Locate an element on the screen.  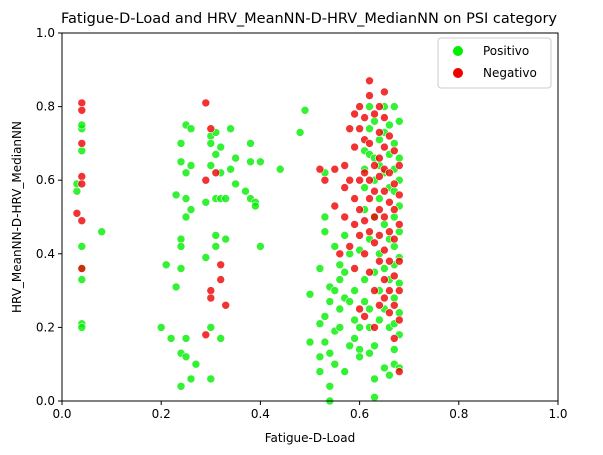
x-tick-label: 0.6 is located at coordinates (359, 414).